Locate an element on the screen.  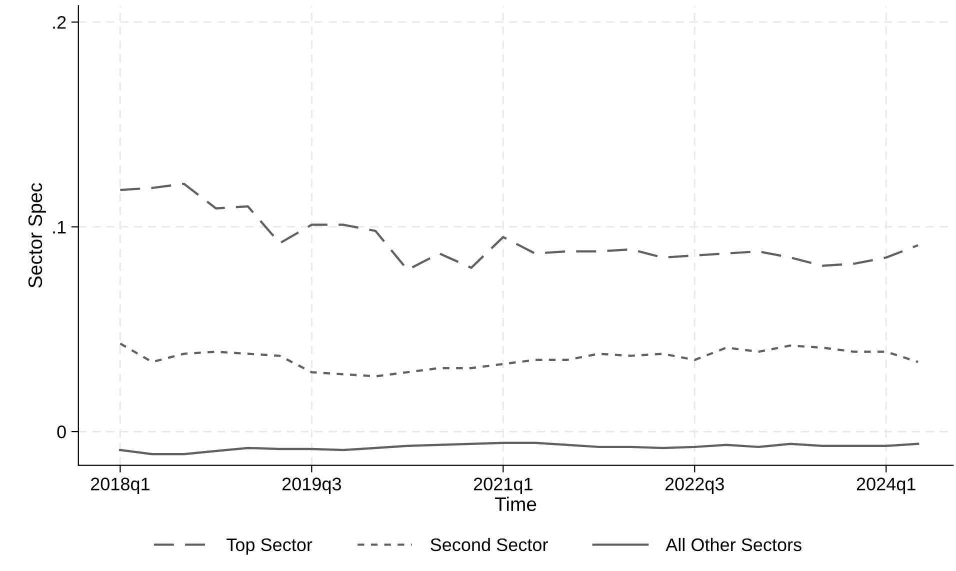
legend-label: All Other Sectors is located at coordinates (734, 545).